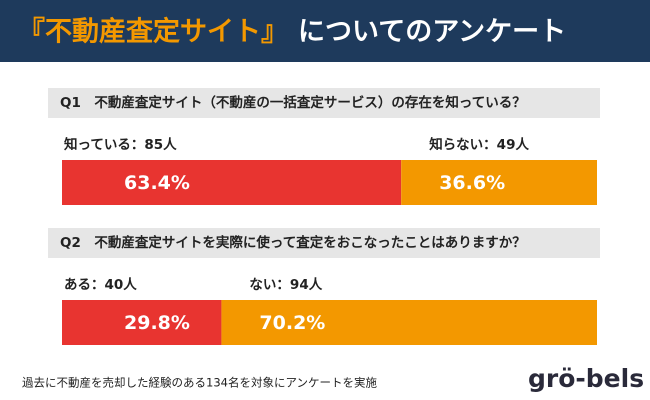  Describe the element at coordinates (153, 32) in the screenshot. I see `title-highlight: 『不動産査定サイト』` at that location.